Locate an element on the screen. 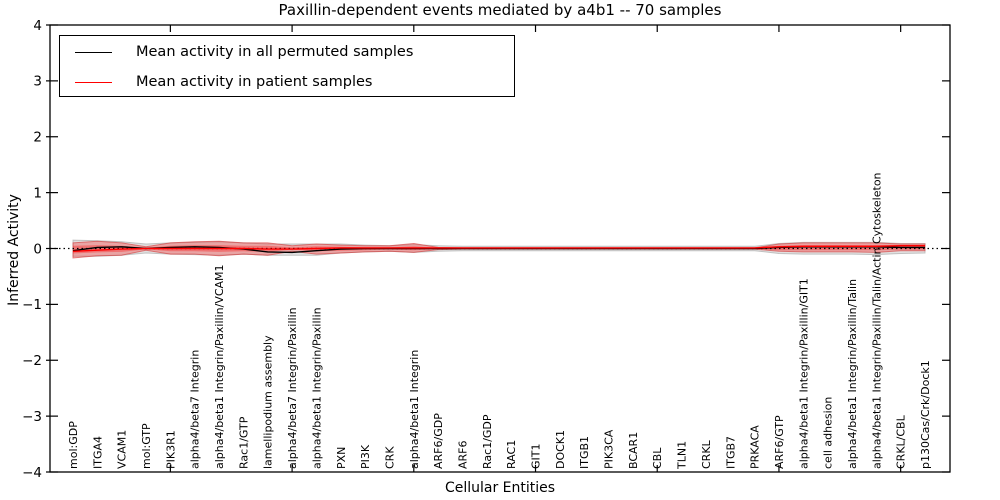 The image size is (1000, 500). legend-line-swatch-red is located at coordinates (93, 82).